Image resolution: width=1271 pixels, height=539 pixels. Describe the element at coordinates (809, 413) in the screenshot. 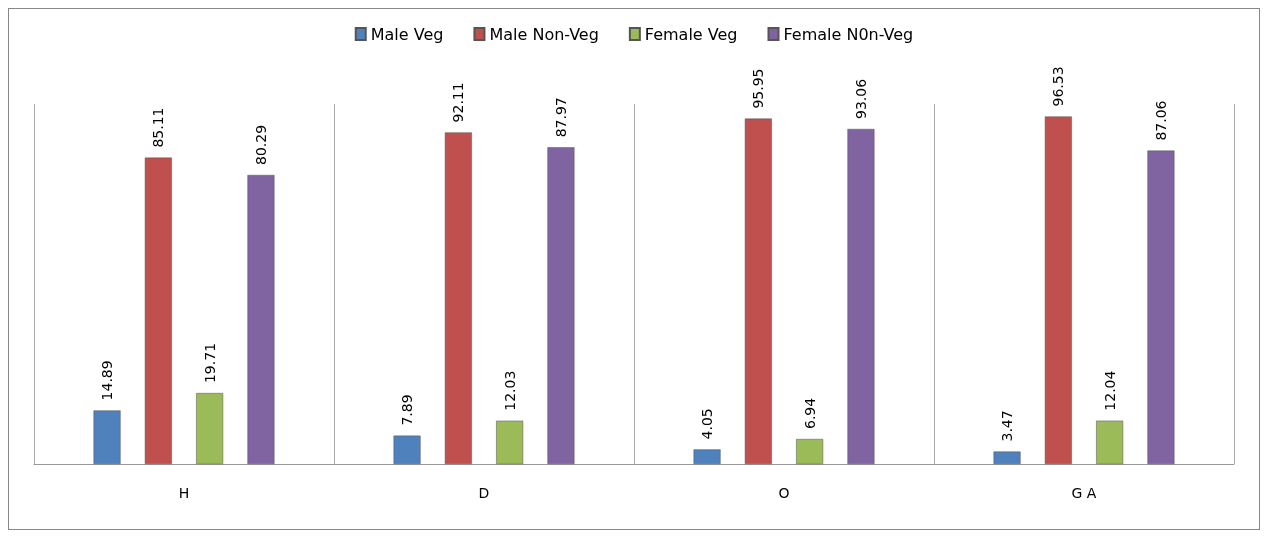

I see `data-label: 6.94` at that location.